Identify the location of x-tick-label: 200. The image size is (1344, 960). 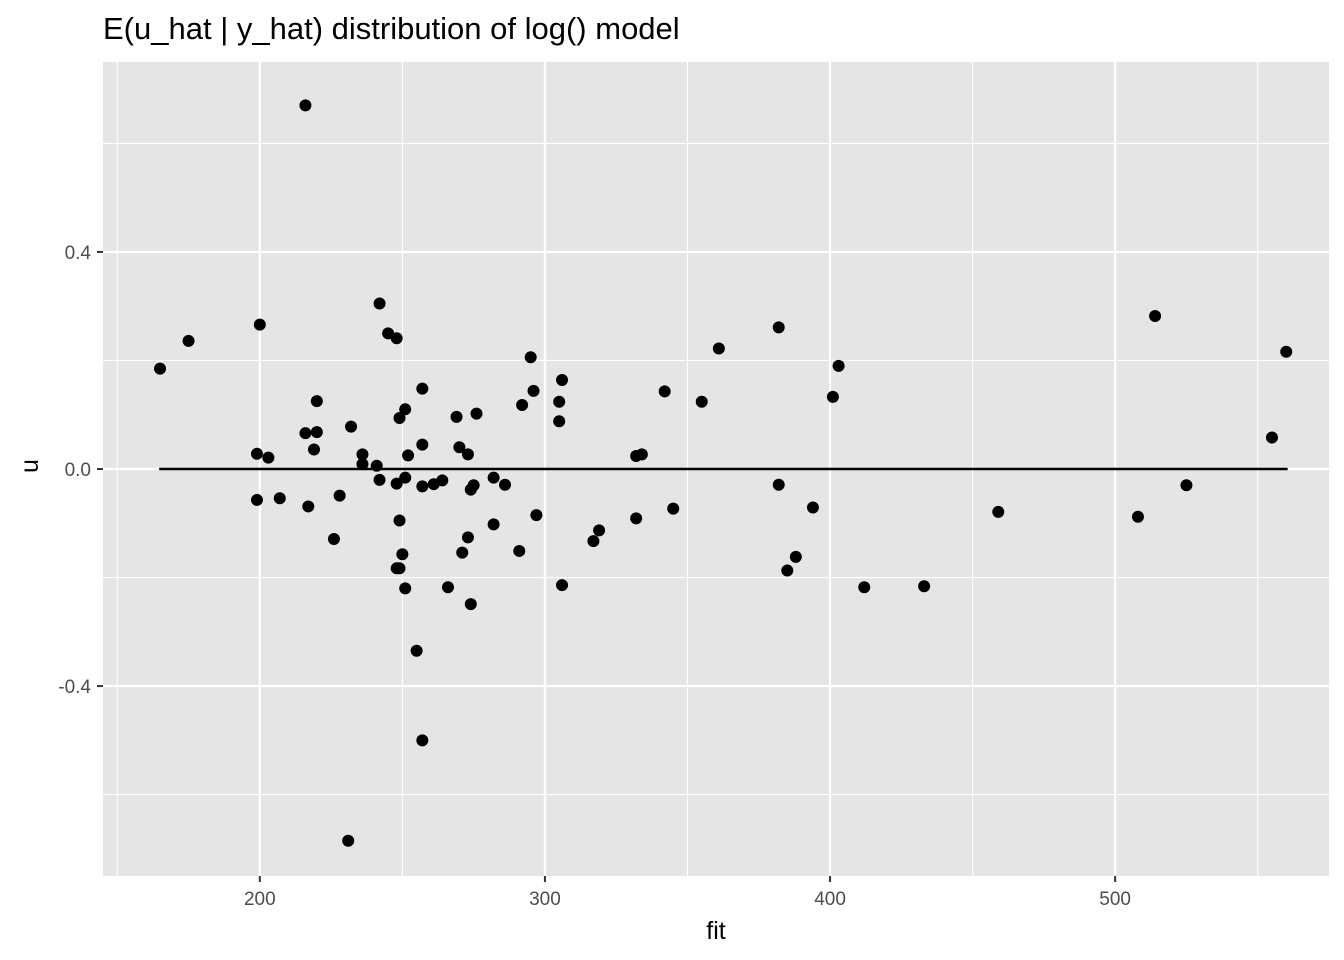
(260, 899).